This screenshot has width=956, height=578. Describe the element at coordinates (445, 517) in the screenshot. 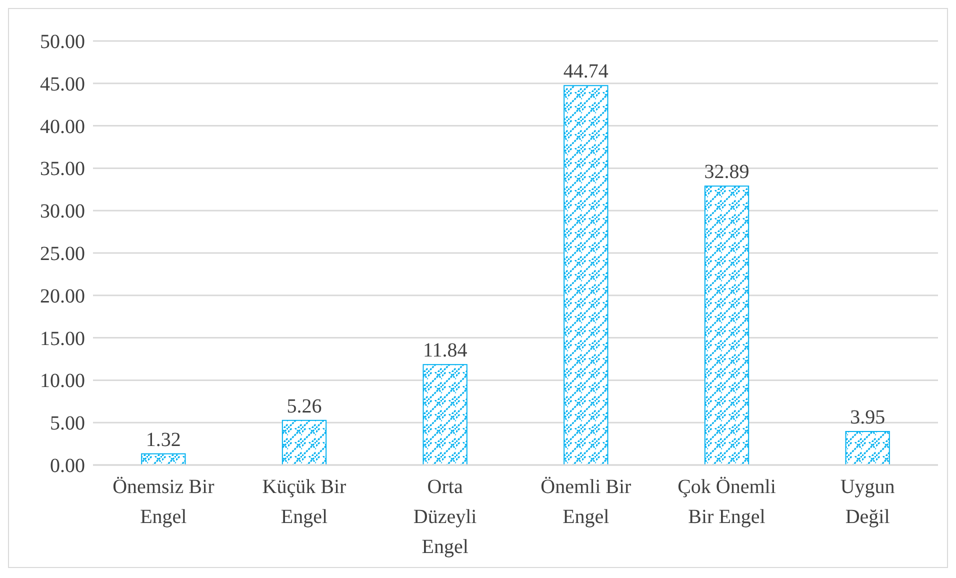

I see `x-tick-label: Orta Düzeyli Engel` at that location.